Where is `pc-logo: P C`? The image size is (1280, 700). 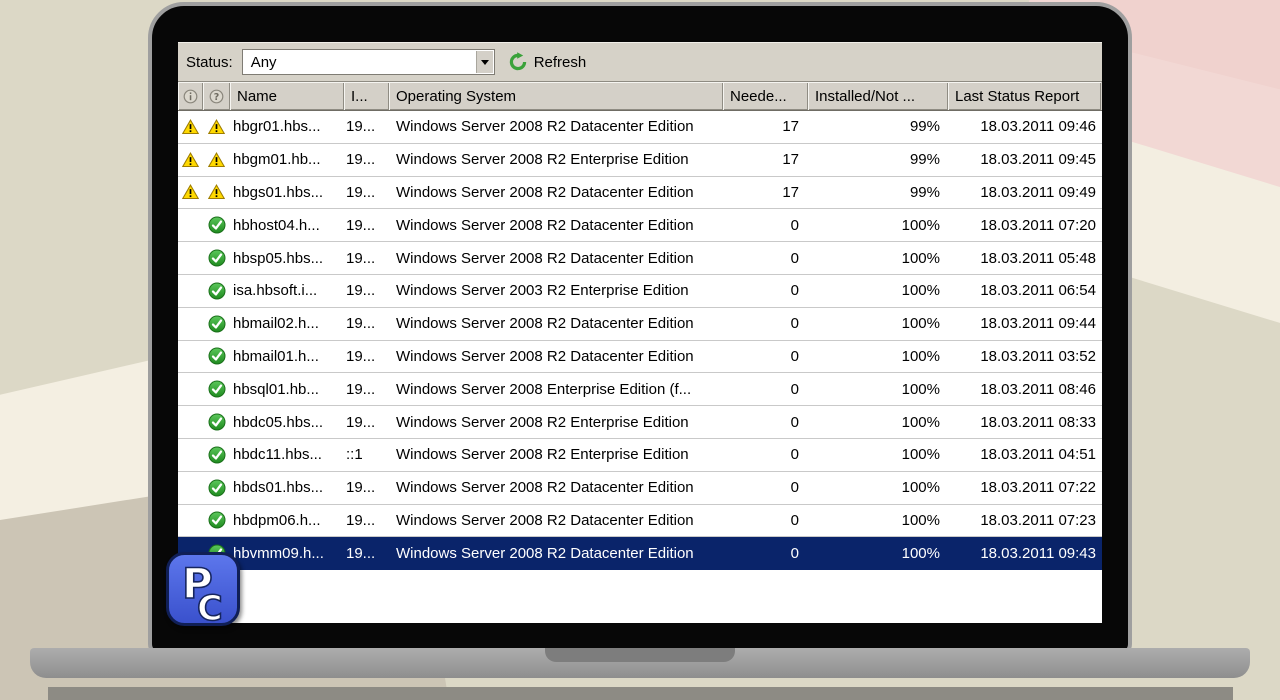
pc-logo: P C is located at coordinates (203, 591).